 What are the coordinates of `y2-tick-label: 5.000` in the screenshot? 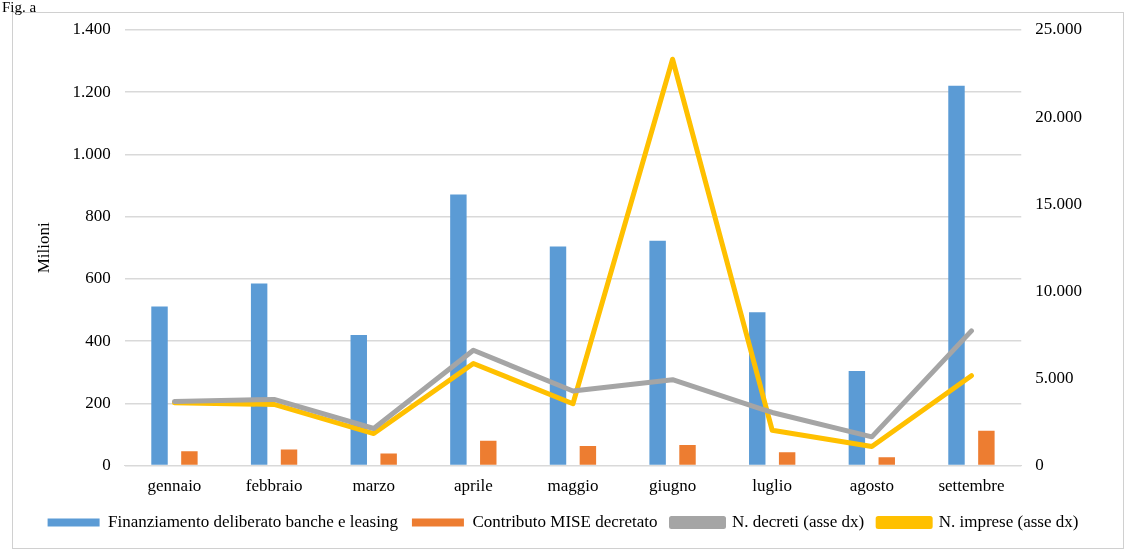 It's located at (1054, 377).